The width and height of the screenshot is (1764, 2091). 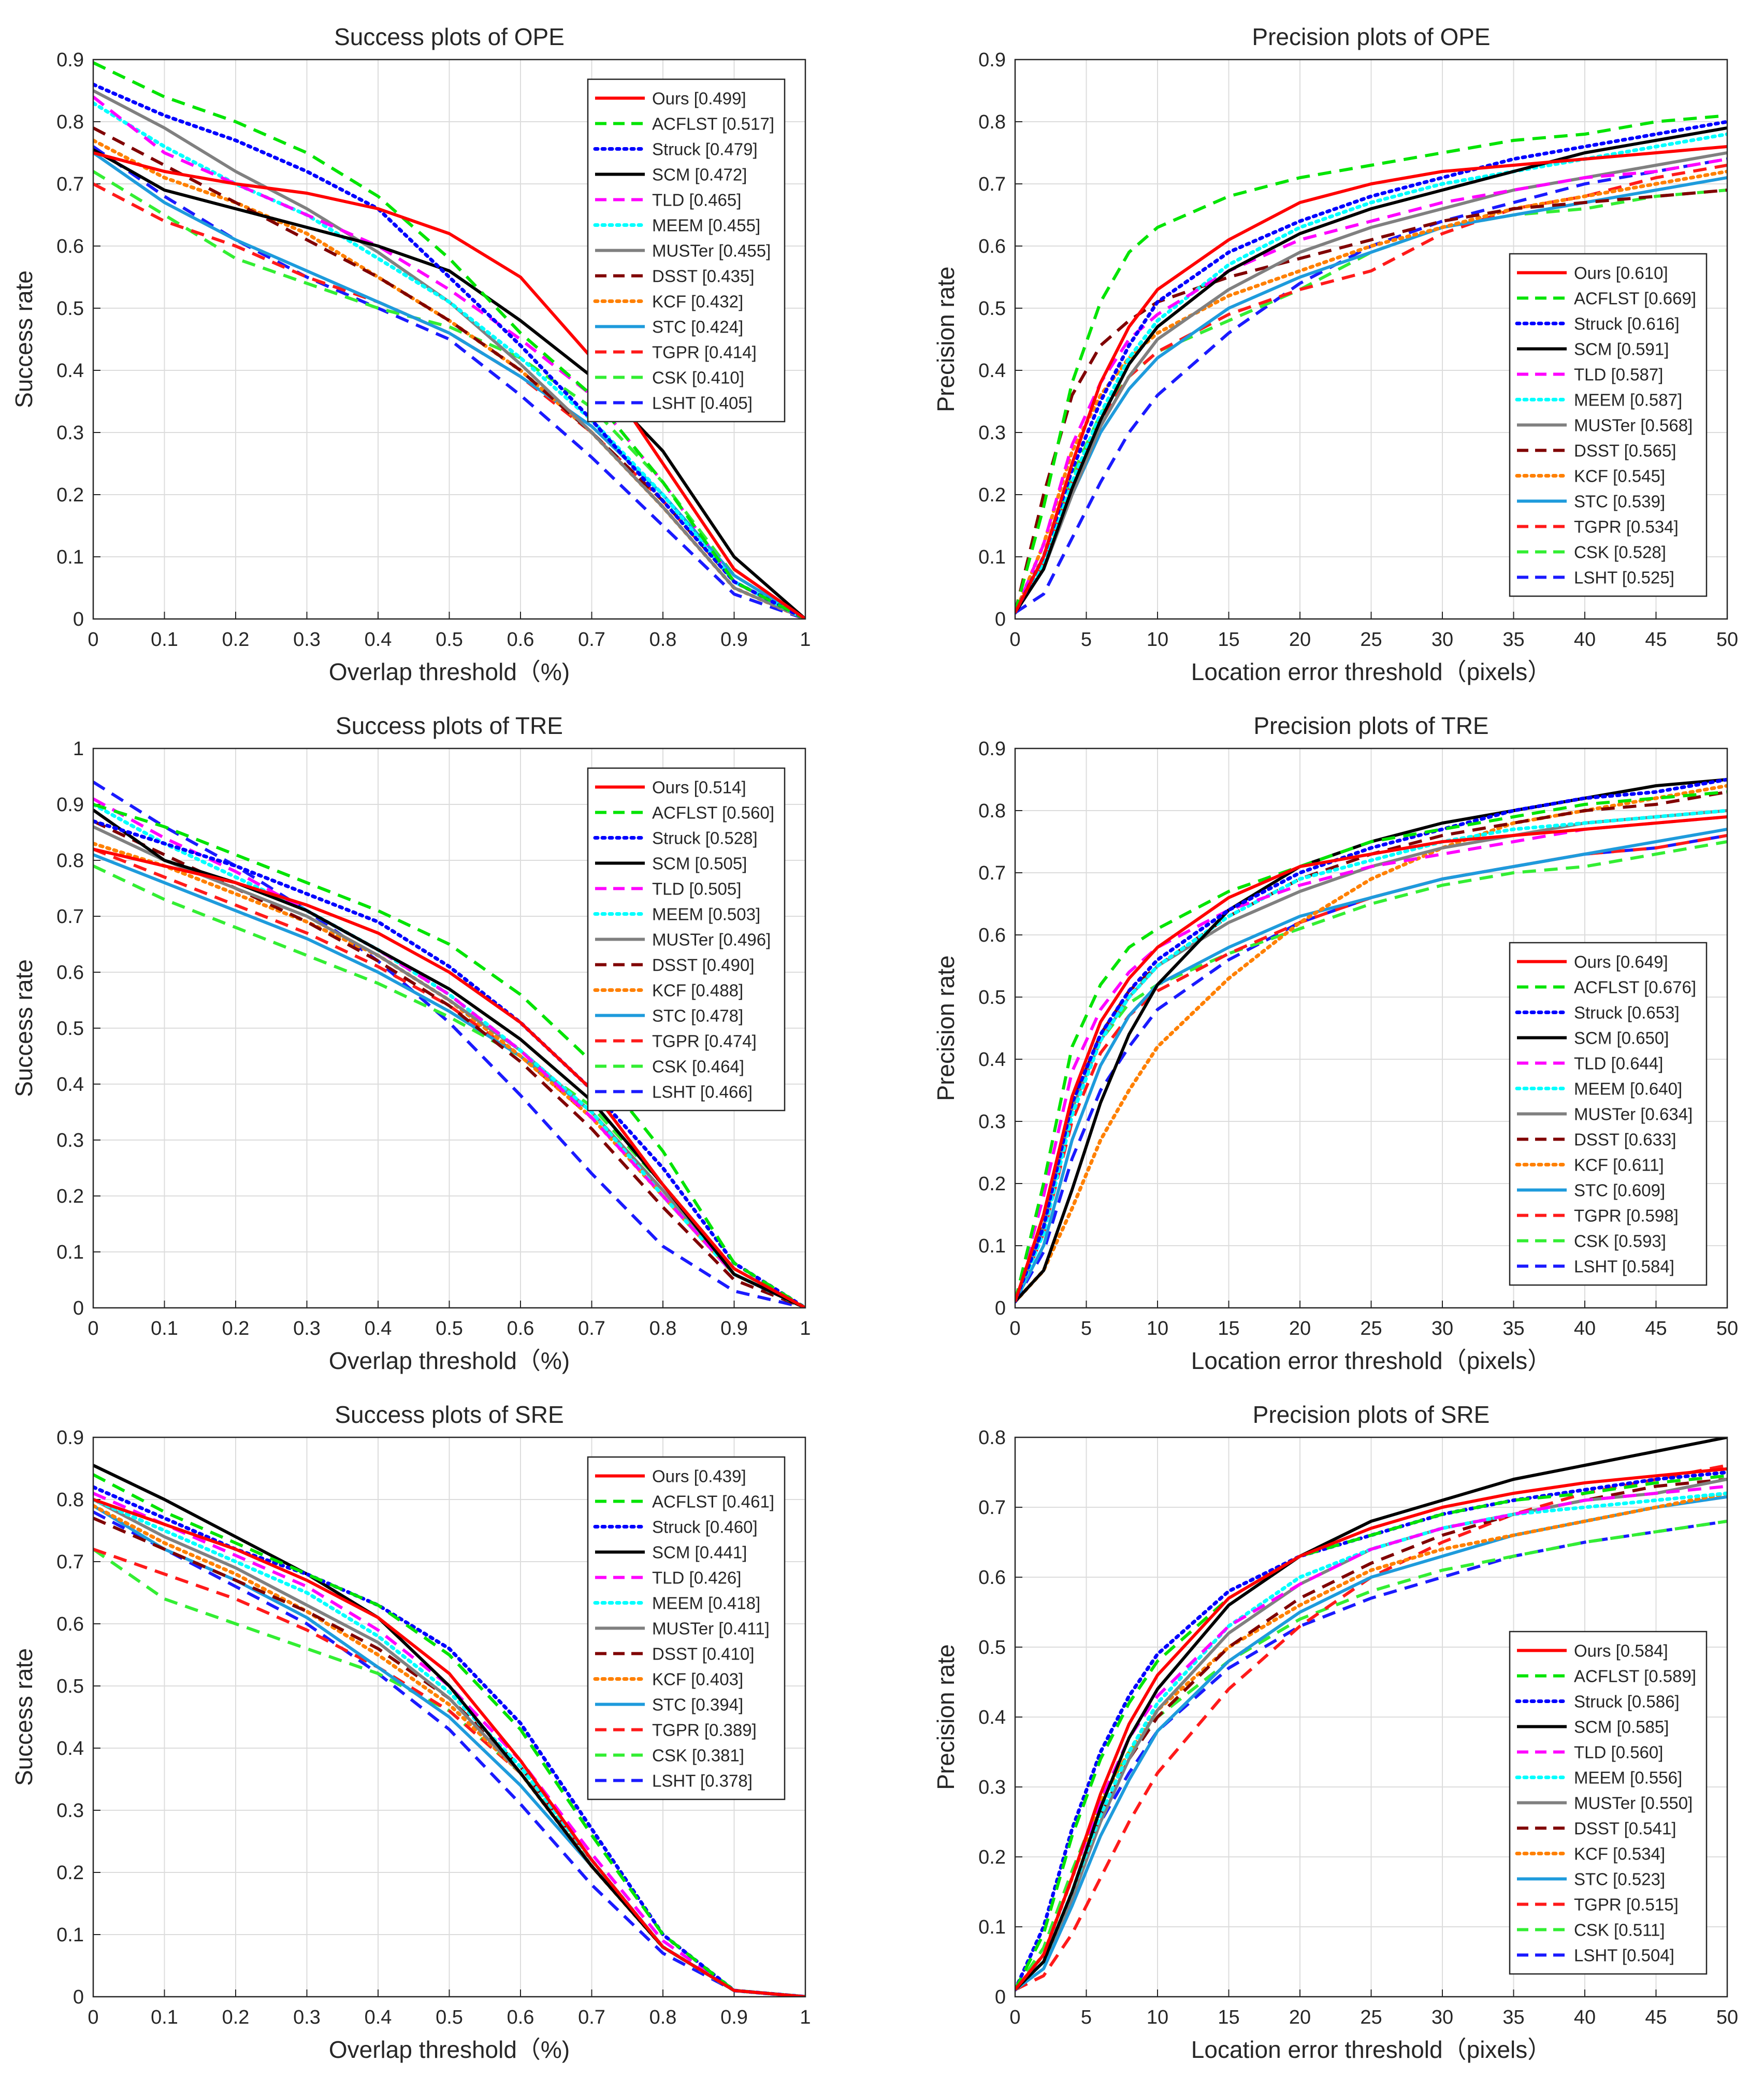 I want to click on panel-6-legend-label: LSHT [0.504], so click(x=1624, y=1956).